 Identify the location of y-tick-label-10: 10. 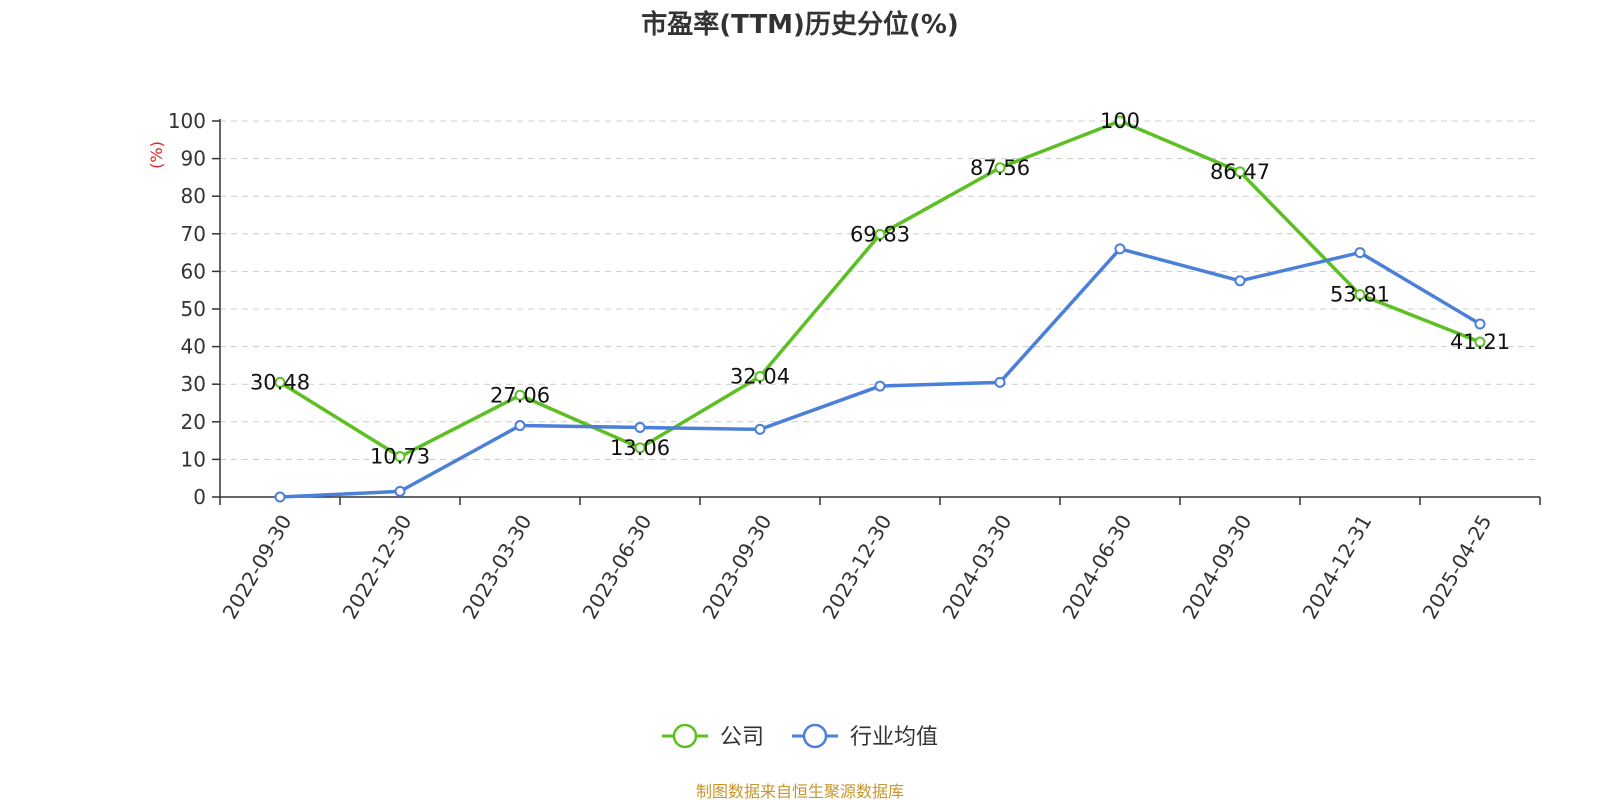
(193, 459).